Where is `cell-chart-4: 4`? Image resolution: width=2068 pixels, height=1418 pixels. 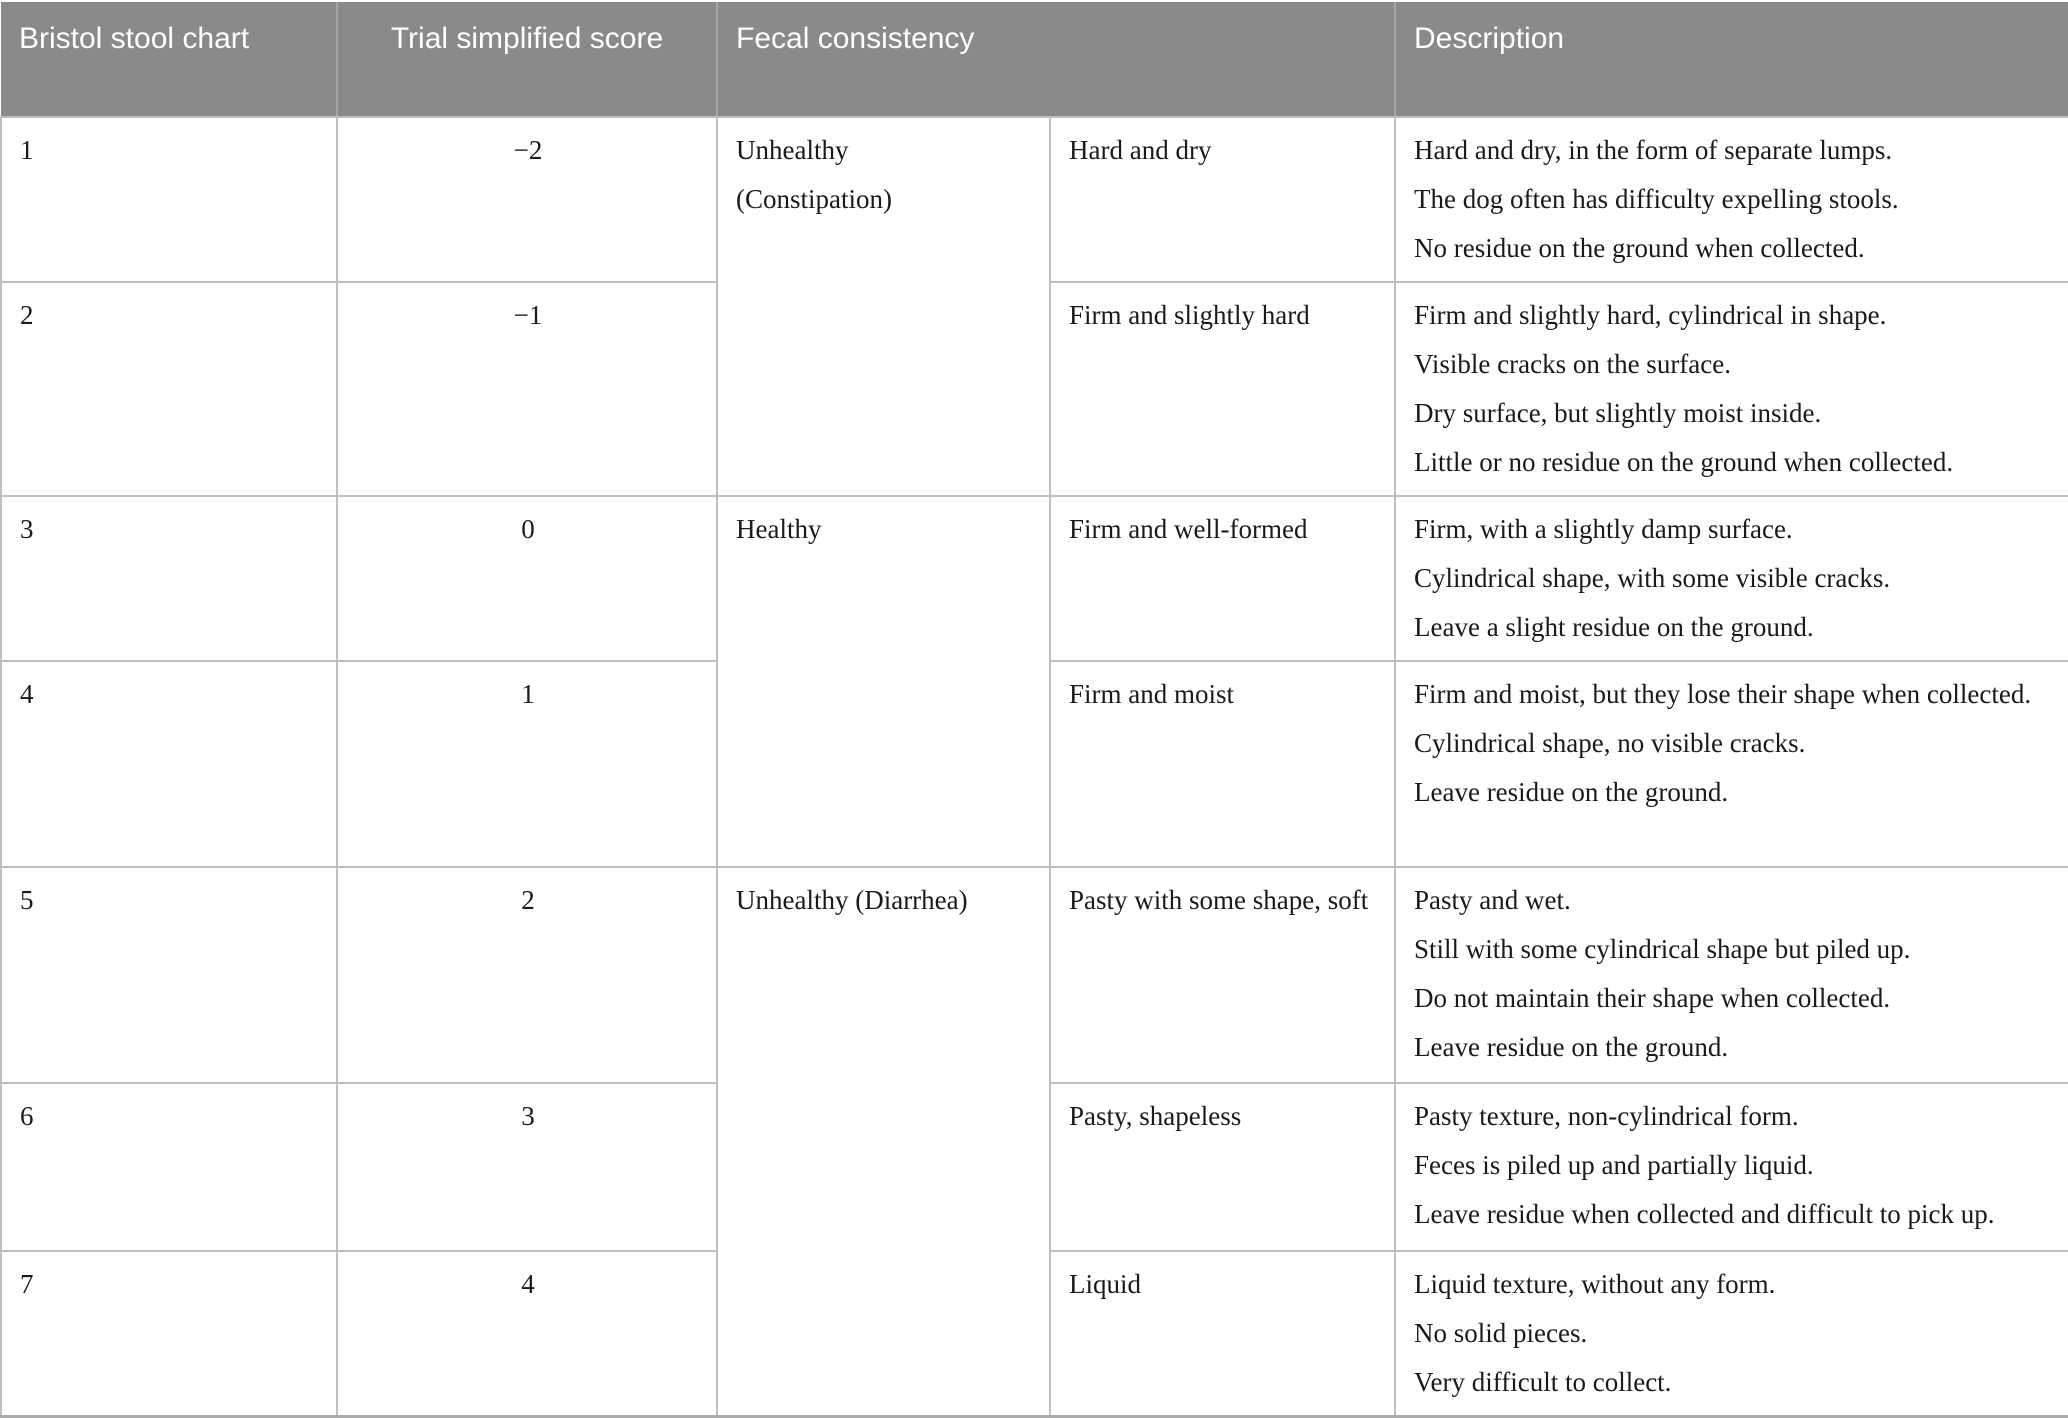 cell-chart-4: 4 is located at coordinates (169, 764).